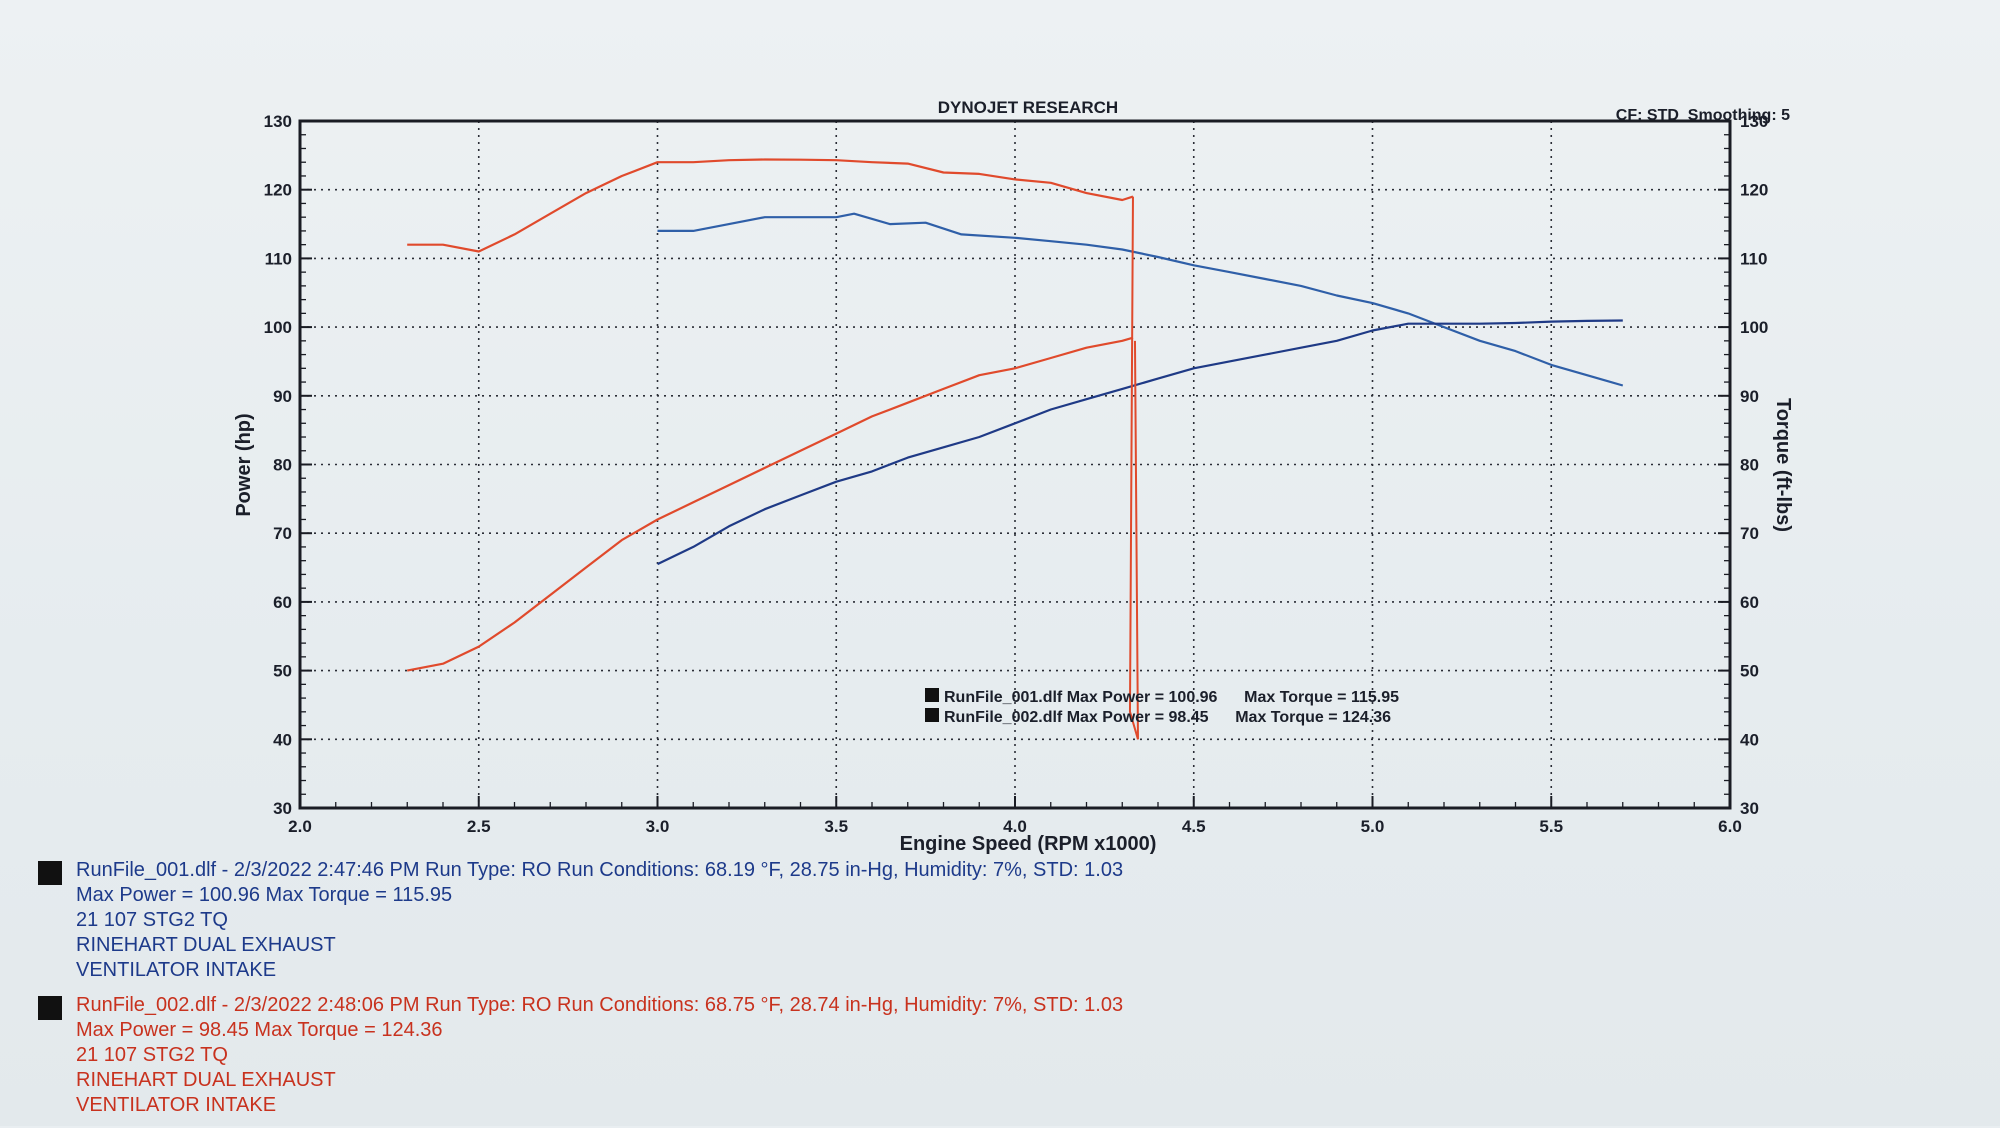 The image size is (2000, 1128). Describe the element at coordinates (278, 190) in the screenshot. I see `power-tick-label: 120` at that location.